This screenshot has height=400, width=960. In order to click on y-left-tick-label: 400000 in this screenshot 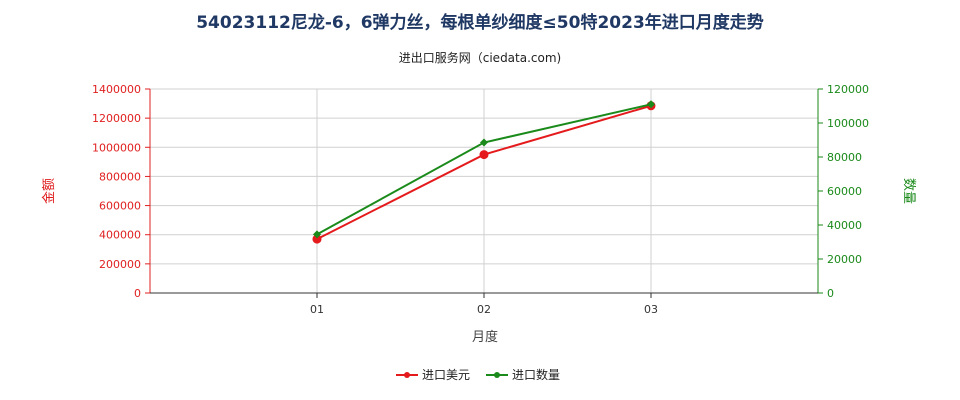, I will do `click(120, 235)`.